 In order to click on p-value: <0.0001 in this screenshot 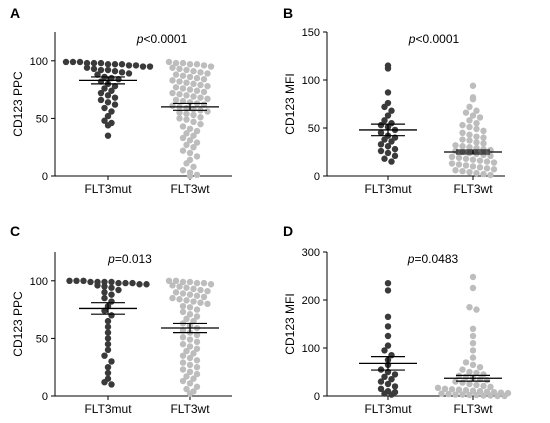, I will do `click(165, 39)`.